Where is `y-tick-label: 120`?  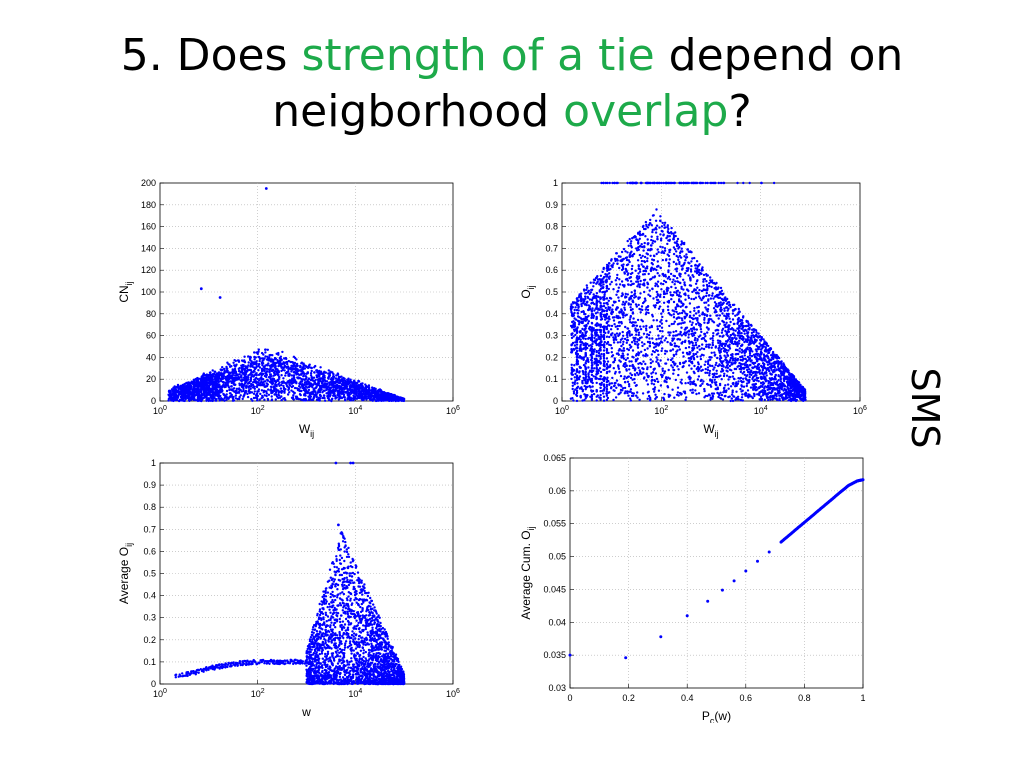 y-tick-label: 120 is located at coordinates (148, 270).